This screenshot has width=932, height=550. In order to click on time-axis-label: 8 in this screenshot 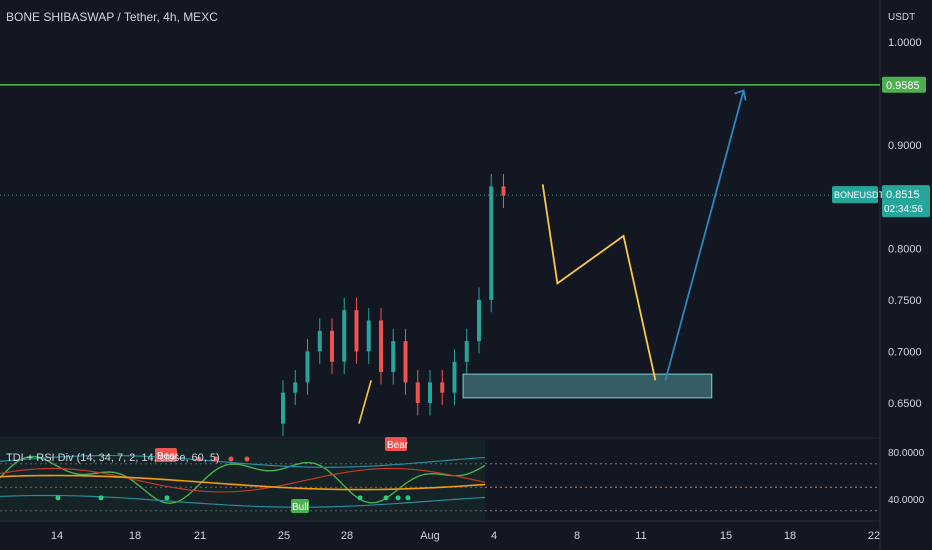, I will do `click(577, 536)`.